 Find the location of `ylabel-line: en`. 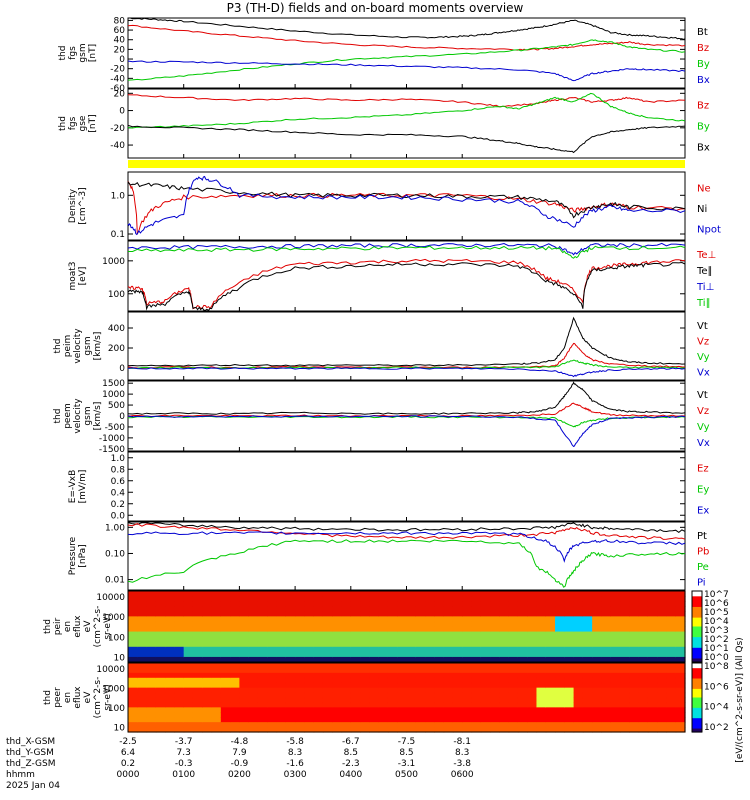

ylabel-line: en is located at coordinates (68, 697).